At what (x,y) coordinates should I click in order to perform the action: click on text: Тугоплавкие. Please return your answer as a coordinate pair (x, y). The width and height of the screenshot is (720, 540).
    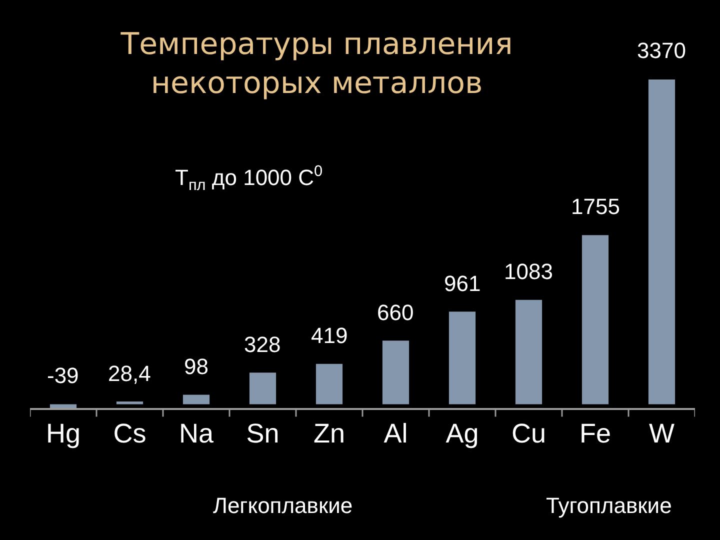
    Looking at the image, I should click on (609, 505).